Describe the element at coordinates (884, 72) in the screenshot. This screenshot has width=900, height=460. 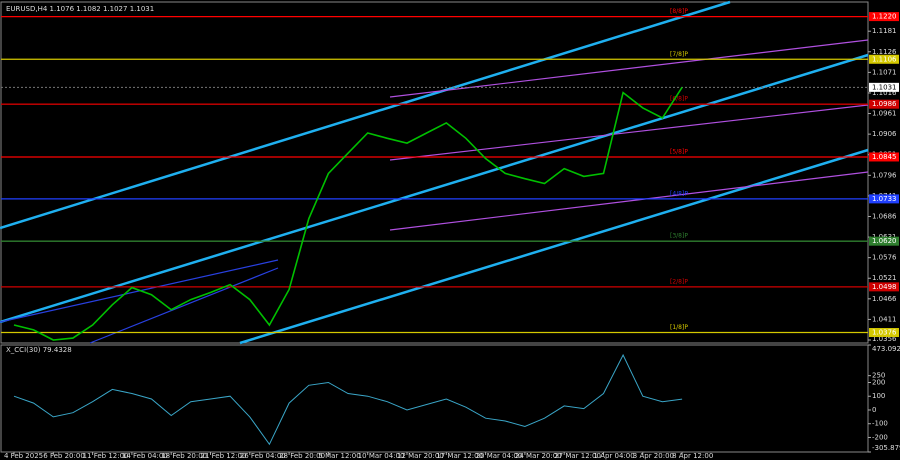
I see `y-tick-label: 1.1071` at that location.